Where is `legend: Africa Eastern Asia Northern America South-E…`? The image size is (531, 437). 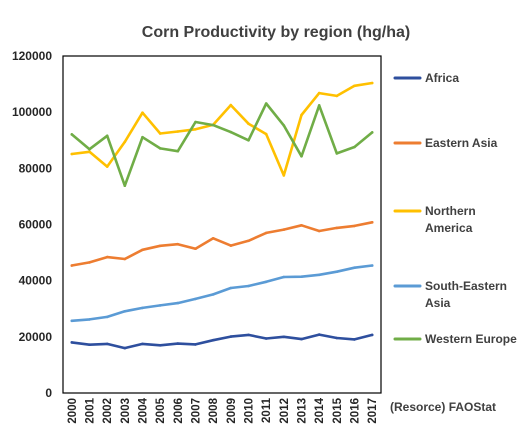 legend: Africa Eastern Asia Northern America South-E… is located at coordinates (455, 208).